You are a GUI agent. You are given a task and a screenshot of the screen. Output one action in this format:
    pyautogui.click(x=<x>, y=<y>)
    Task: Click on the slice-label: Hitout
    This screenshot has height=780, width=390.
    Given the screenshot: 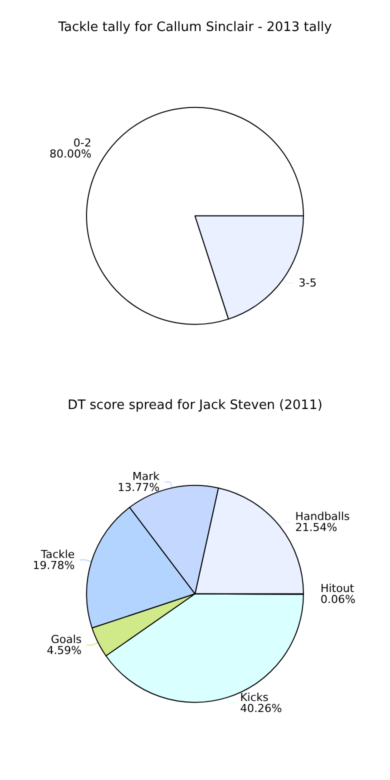 What is the action you would take?
    pyautogui.click(x=337, y=589)
    